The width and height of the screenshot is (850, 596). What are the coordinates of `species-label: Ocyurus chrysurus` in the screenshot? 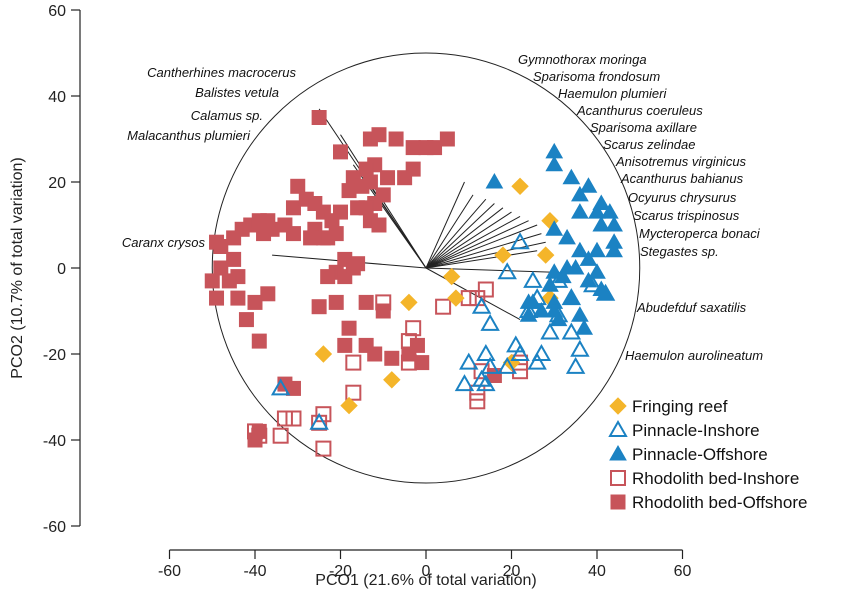 It's located at (682, 197).